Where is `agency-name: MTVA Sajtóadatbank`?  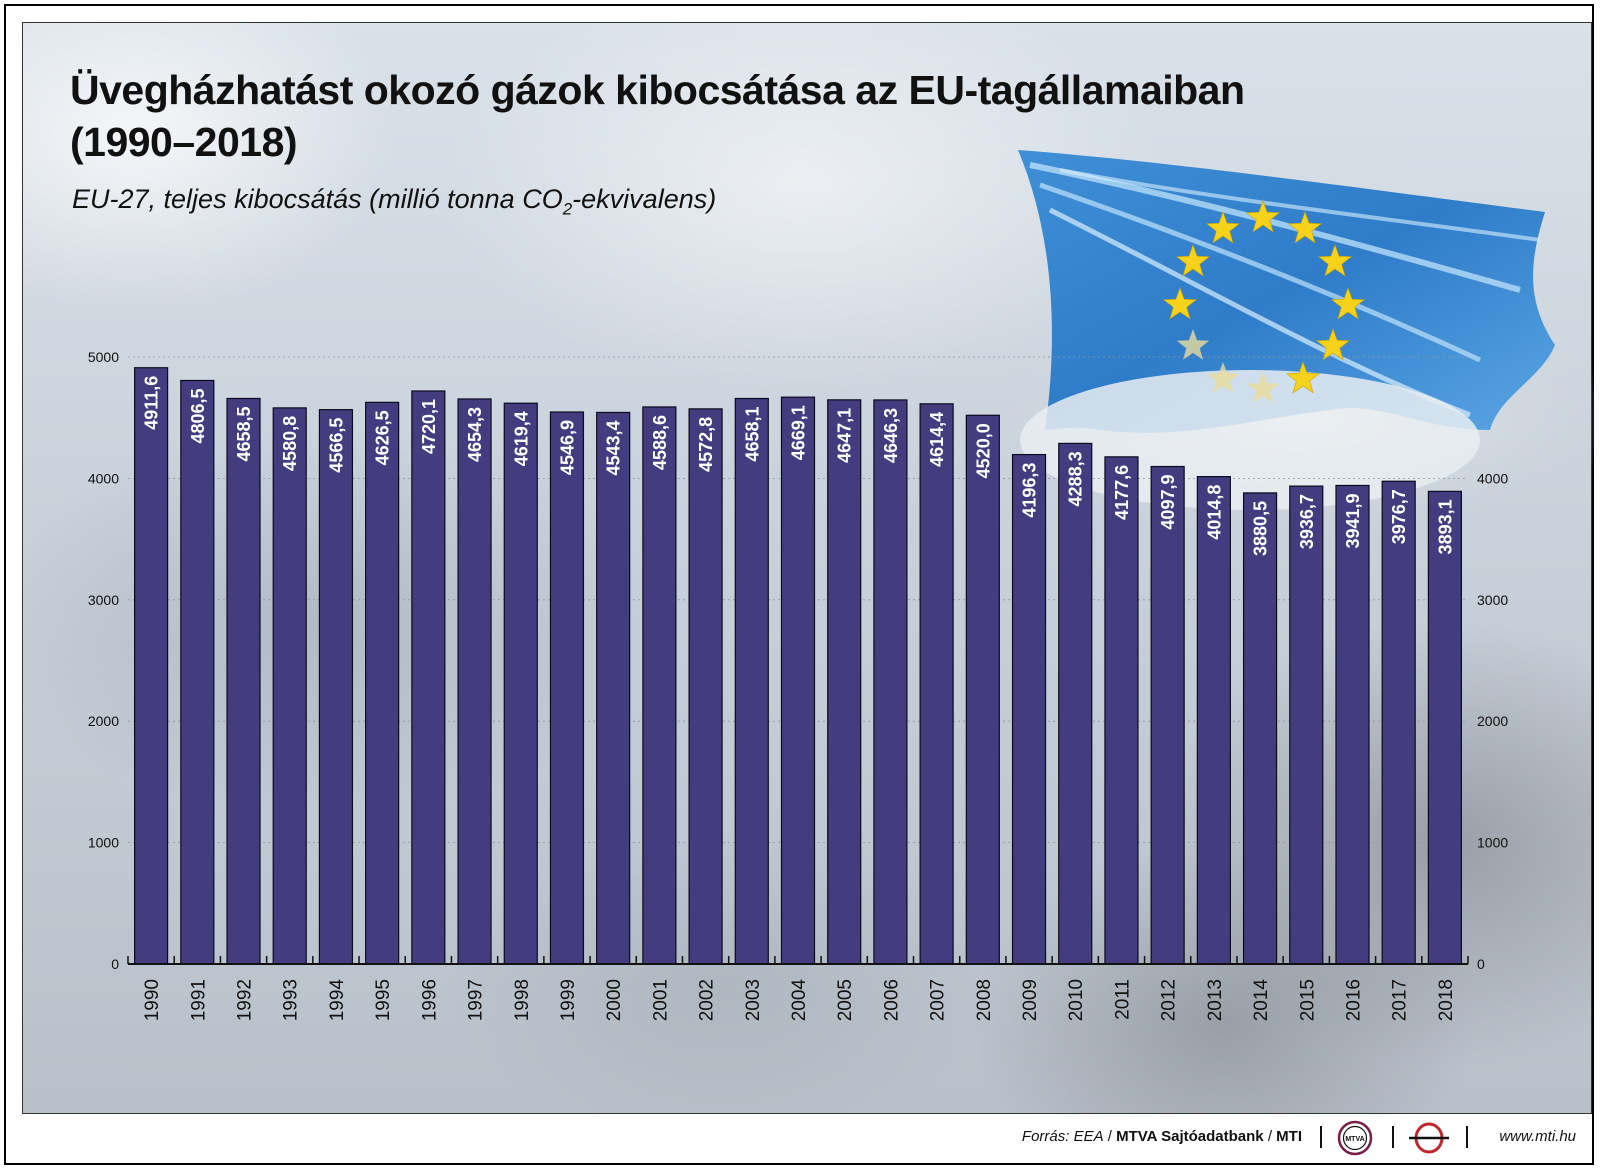
agency-name: MTVA Sajtóadatbank is located at coordinates (1190, 1136).